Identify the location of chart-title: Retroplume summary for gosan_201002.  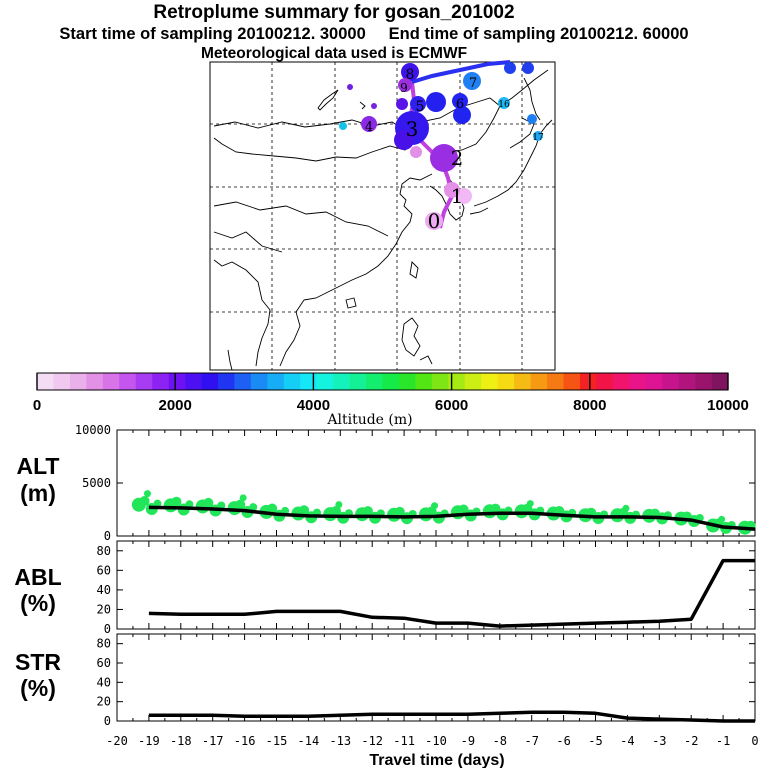
(334, 12).